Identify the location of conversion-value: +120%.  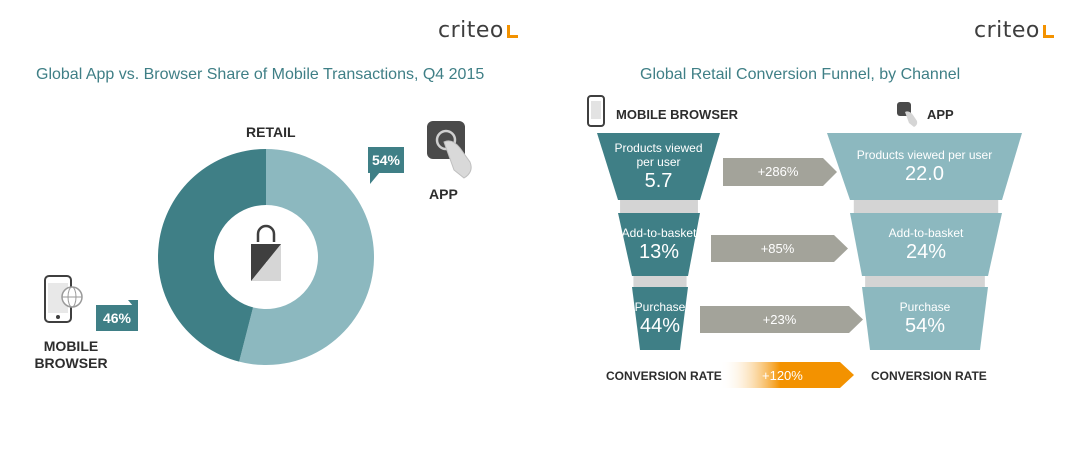
(782, 375).